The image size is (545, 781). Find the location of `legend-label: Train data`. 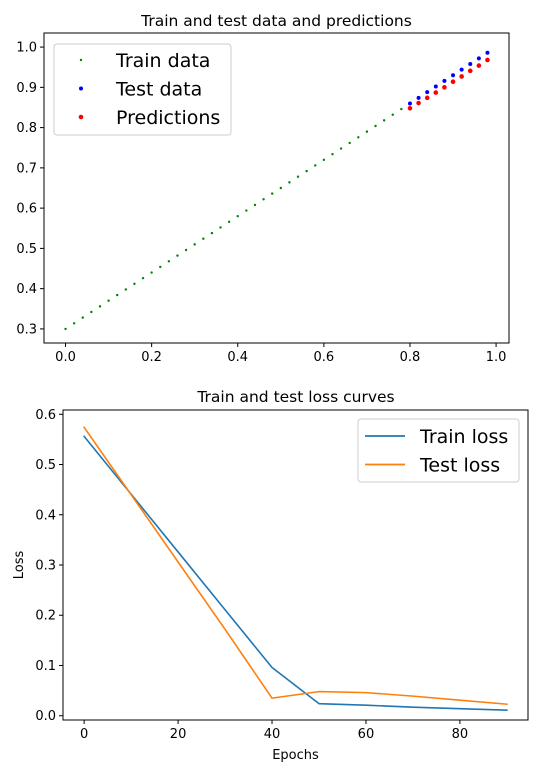

legend-label: Train data is located at coordinates (162, 61).